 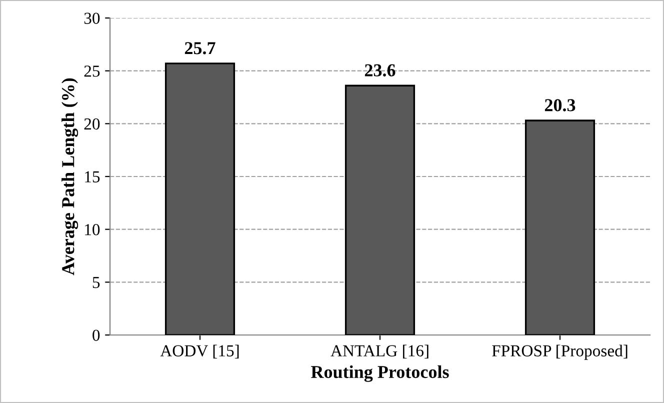 What do you see at coordinates (92, 18) in the screenshot?
I see `y-tick-label: 30` at bounding box center [92, 18].